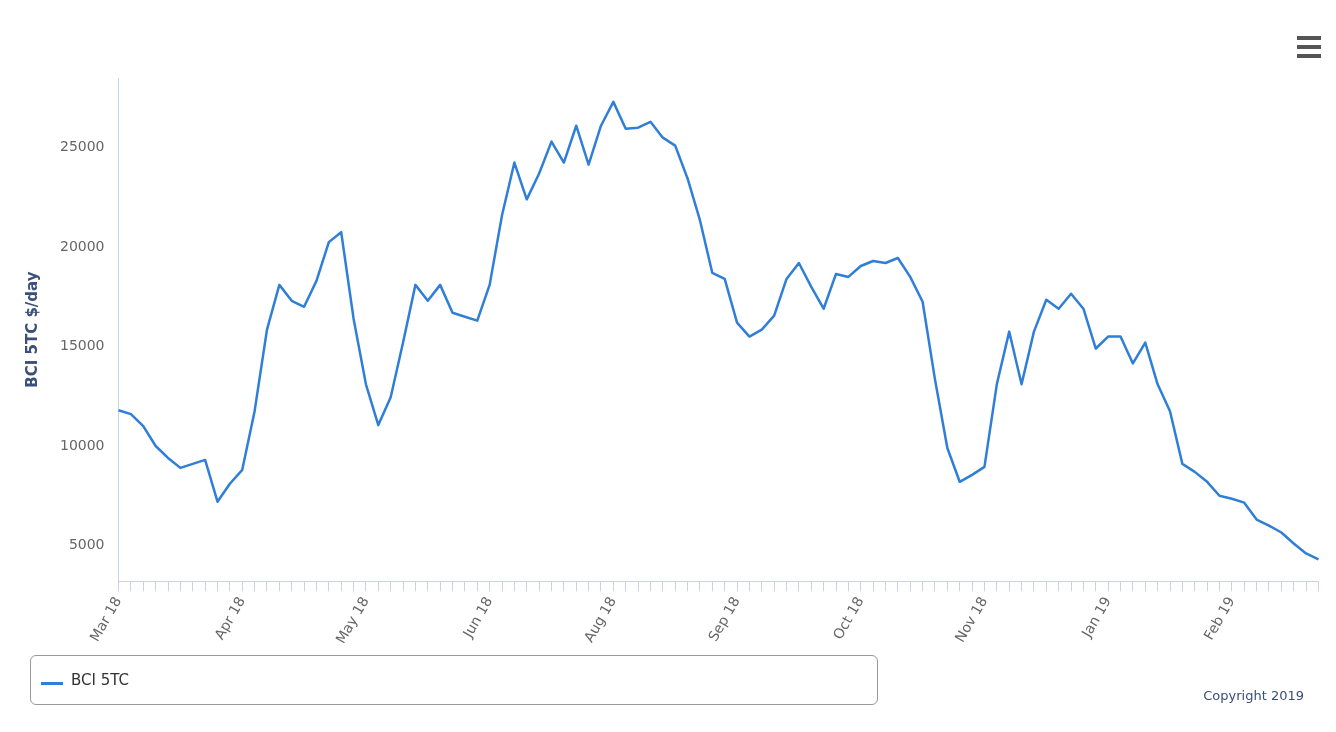 The height and width of the screenshot is (732, 1336). What do you see at coordinates (1219, 618) in the screenshot?
I see `x-tick-label: Feb 19` at bounding box center [1219, 618].